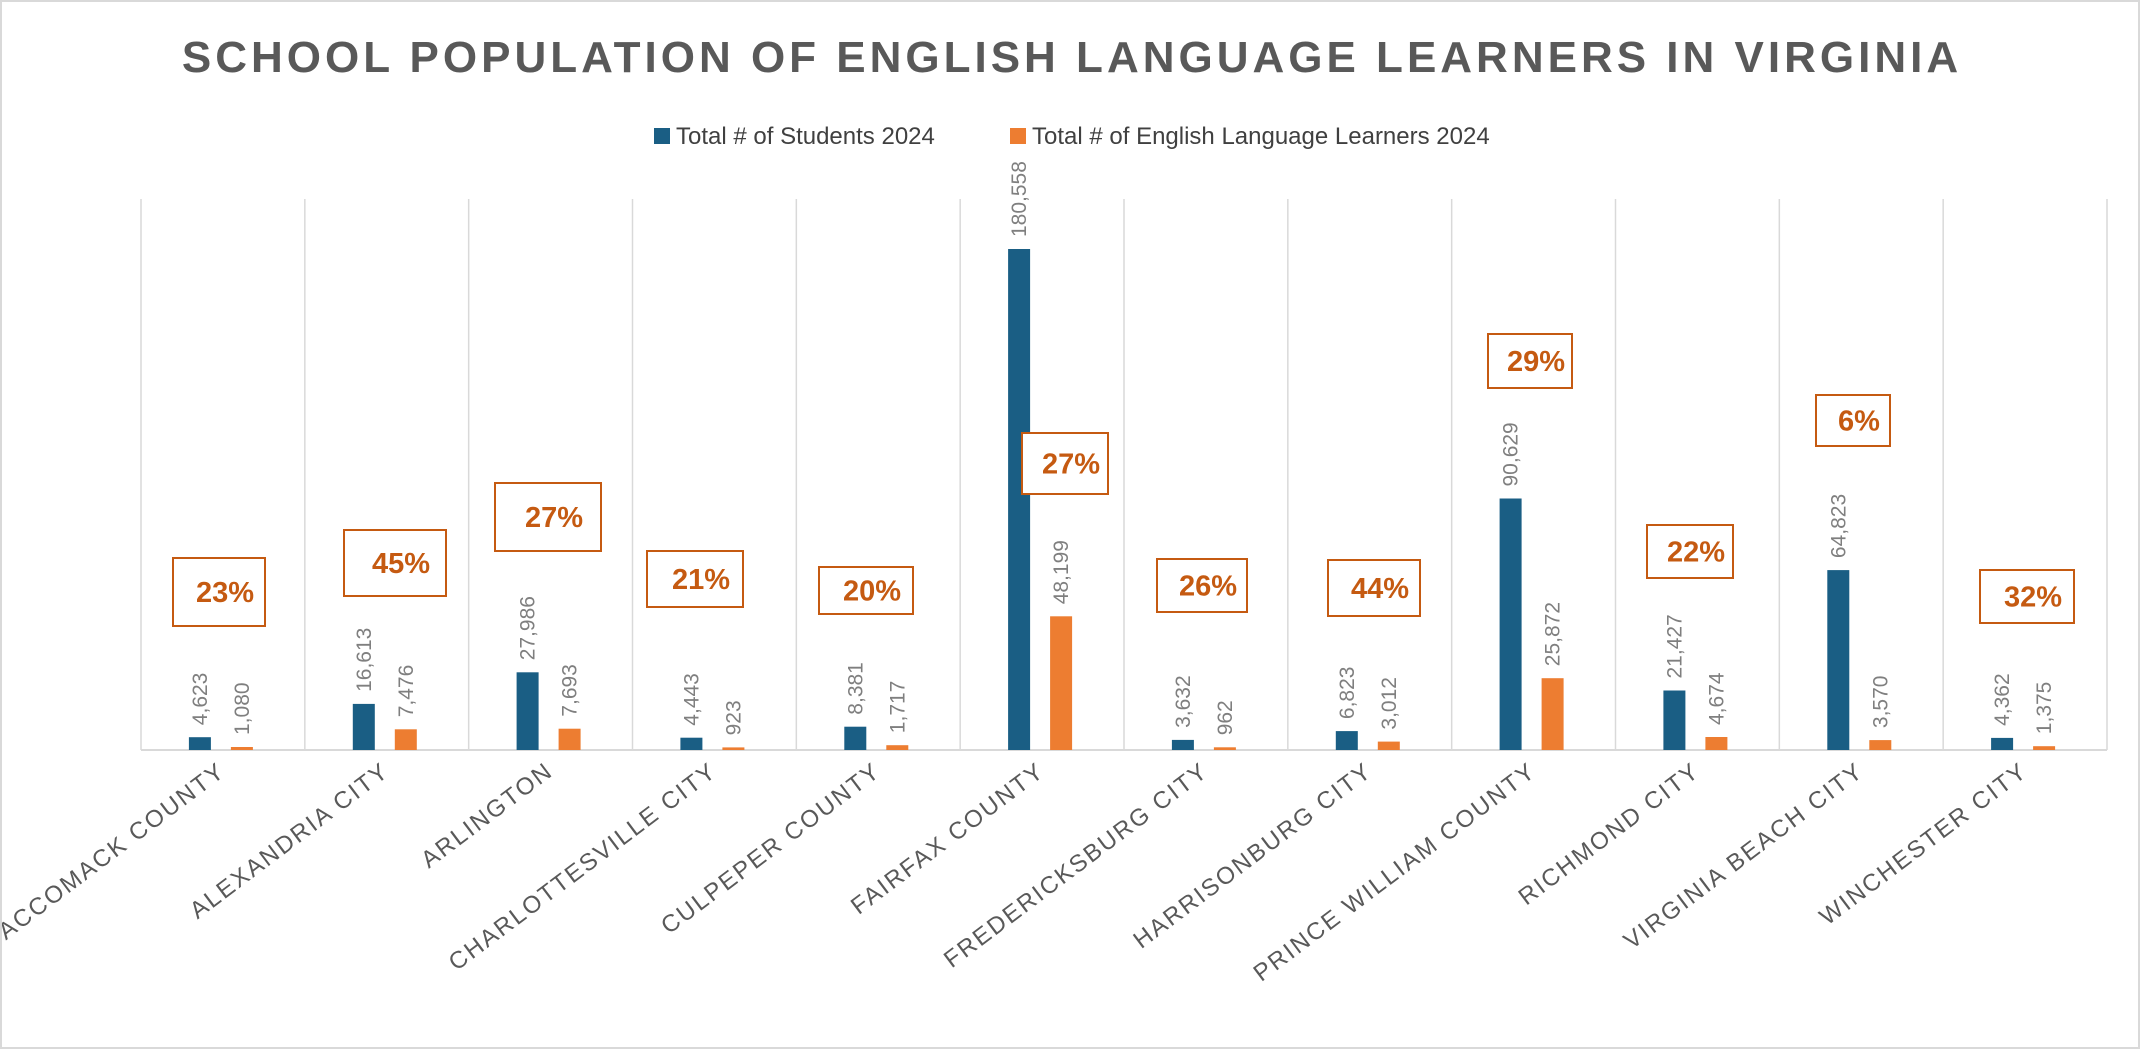 The height and width of the screenshot is (1051, 2140). Describe the element at coordinates (1674, 646) in the screenshot. I see `data-label-total-students: 21,427` at that location.